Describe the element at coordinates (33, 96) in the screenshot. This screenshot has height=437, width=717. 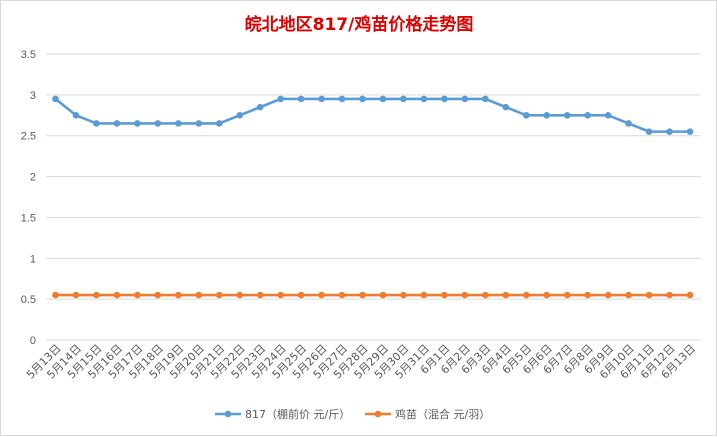
I see `y-tick-label: 3` at that location.